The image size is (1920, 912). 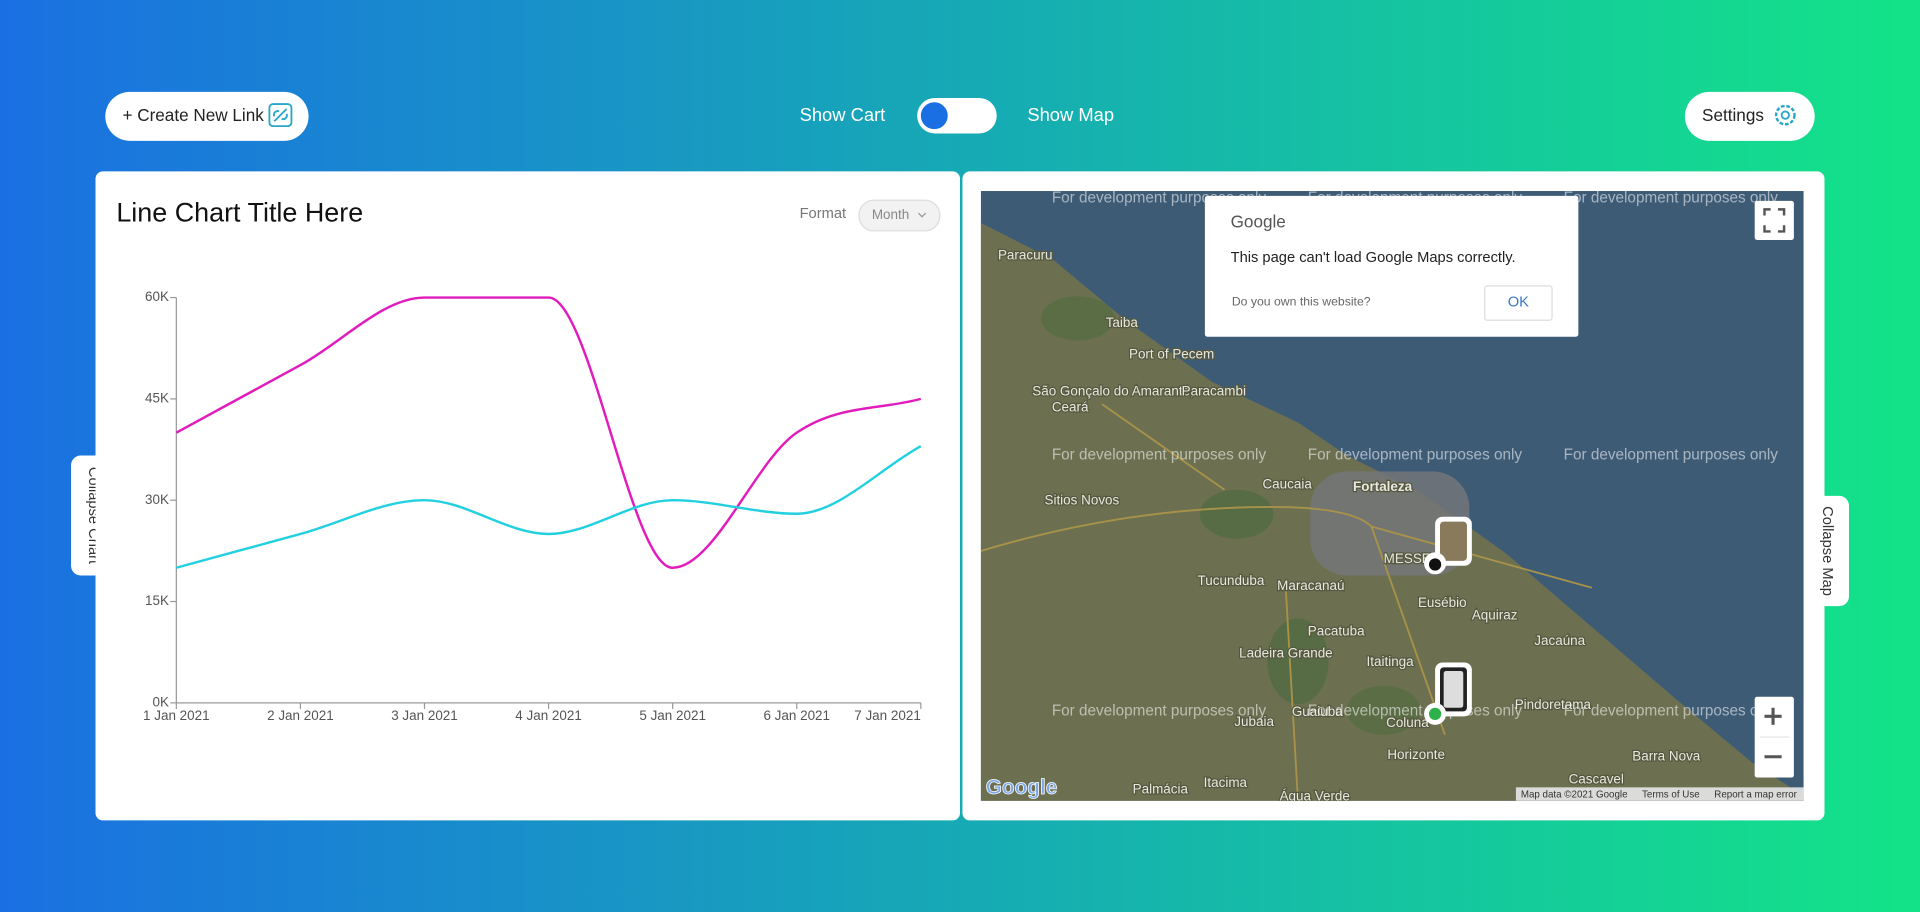 I want to click on collapse-map-tab: Collapse Map, so click(x=1830, y=551).